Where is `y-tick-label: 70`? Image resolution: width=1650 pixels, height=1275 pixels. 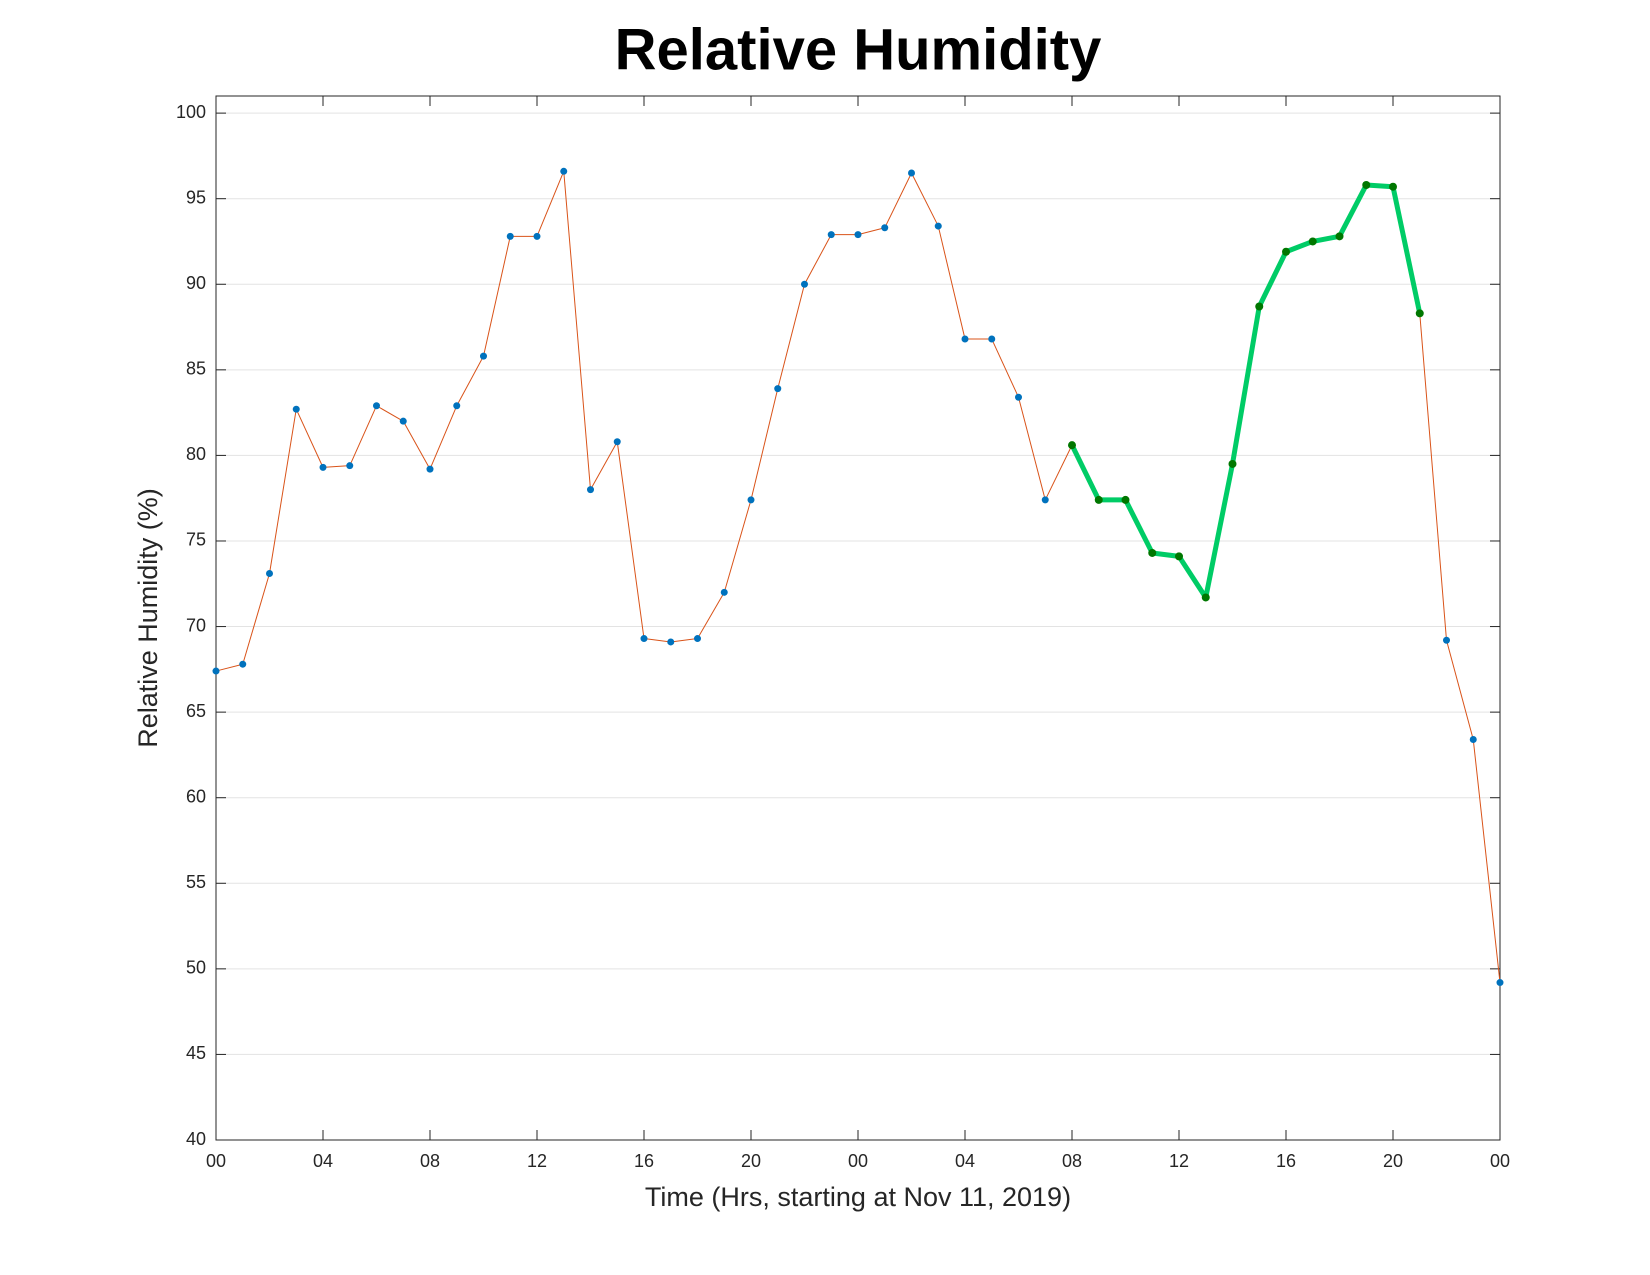 y-tick-label: 70 is located at coordinates (196, 625).